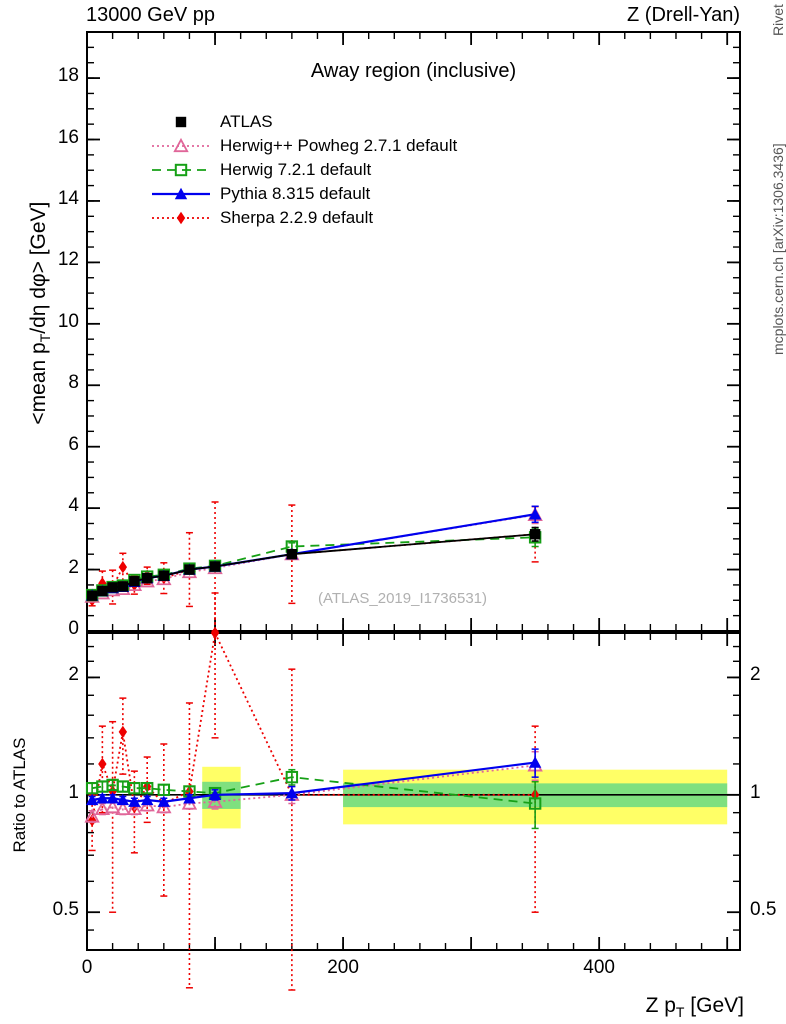 The height and width of the screenshot is (1024, 786). Describe the element at coordinates (68, 76) in the screenshot. I see `y-tick-label: 18` at that location.